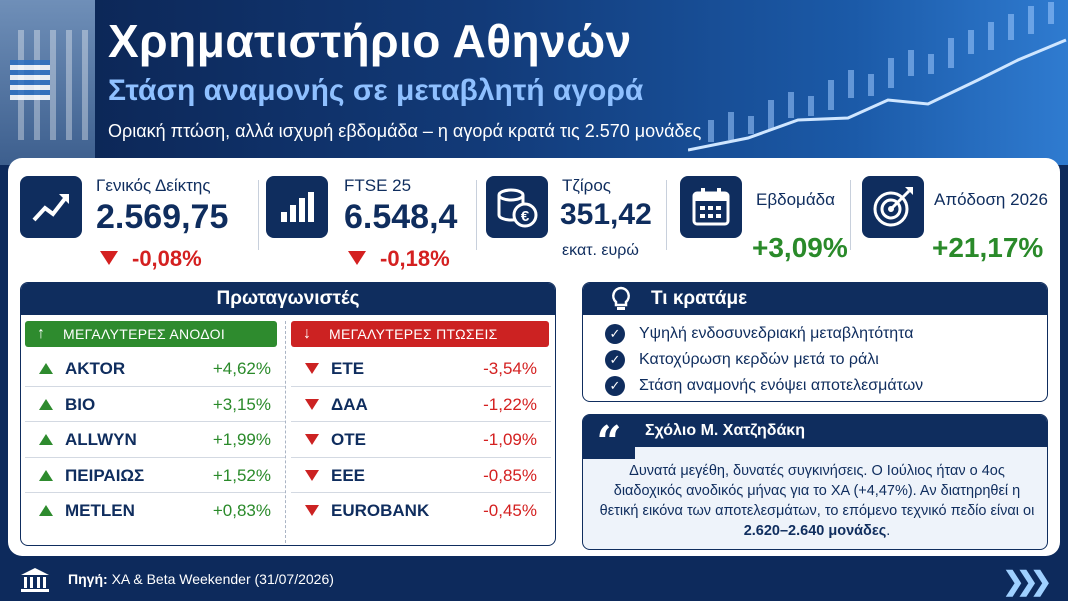 This screenshot has width=1068, height=601. What do you see at coordinates (155, 369) in the screenshot?
I see `list-item: AKTOR +4,62%` at bounding box center [155, 369].